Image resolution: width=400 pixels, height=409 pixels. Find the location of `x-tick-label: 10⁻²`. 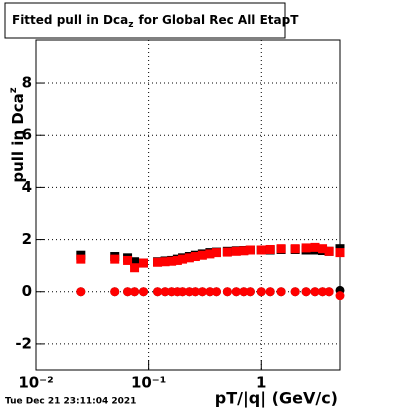

x-tick-label: 10⁻² is located at coordinates (35, 383).